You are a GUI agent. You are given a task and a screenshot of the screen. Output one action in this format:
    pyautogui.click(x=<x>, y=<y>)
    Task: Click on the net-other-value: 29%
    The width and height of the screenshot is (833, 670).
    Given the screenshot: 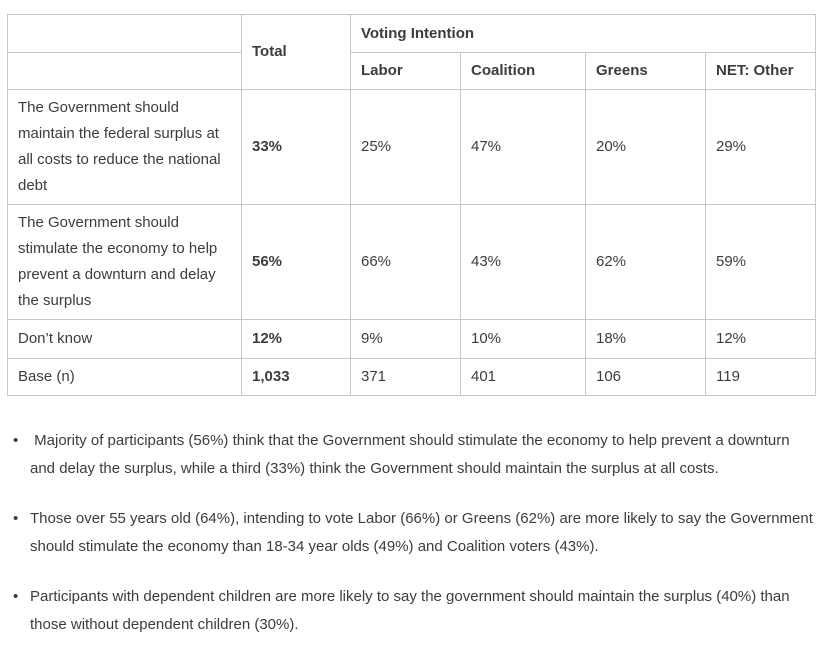 What is the action you would take?
    pyautogui.click(x=760, y=147)
    